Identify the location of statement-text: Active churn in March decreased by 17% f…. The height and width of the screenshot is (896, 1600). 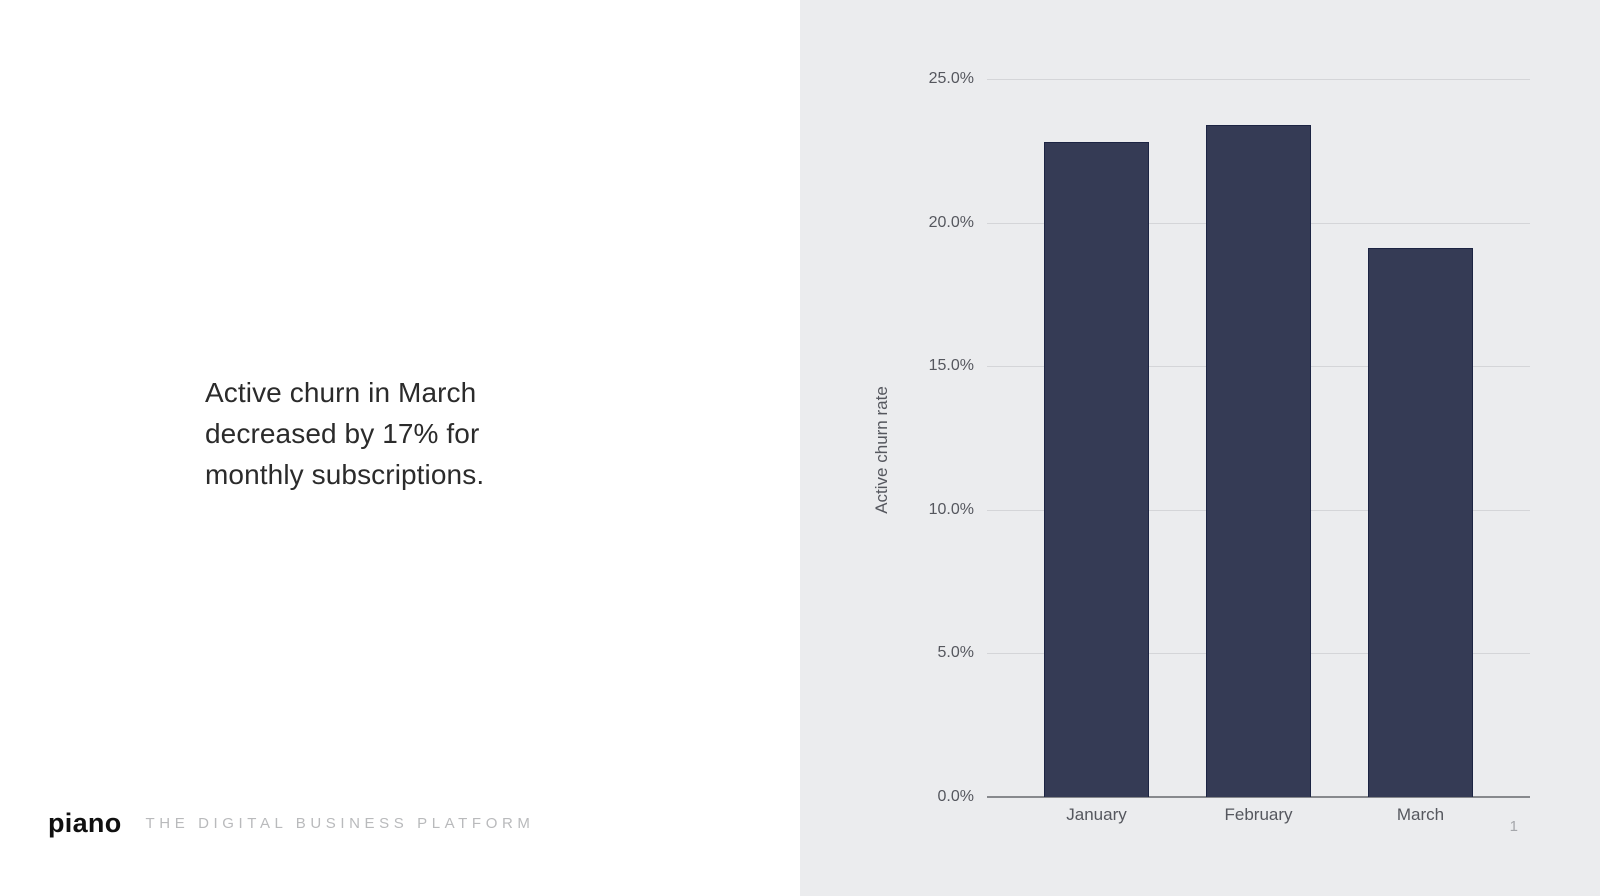
(344, 433).